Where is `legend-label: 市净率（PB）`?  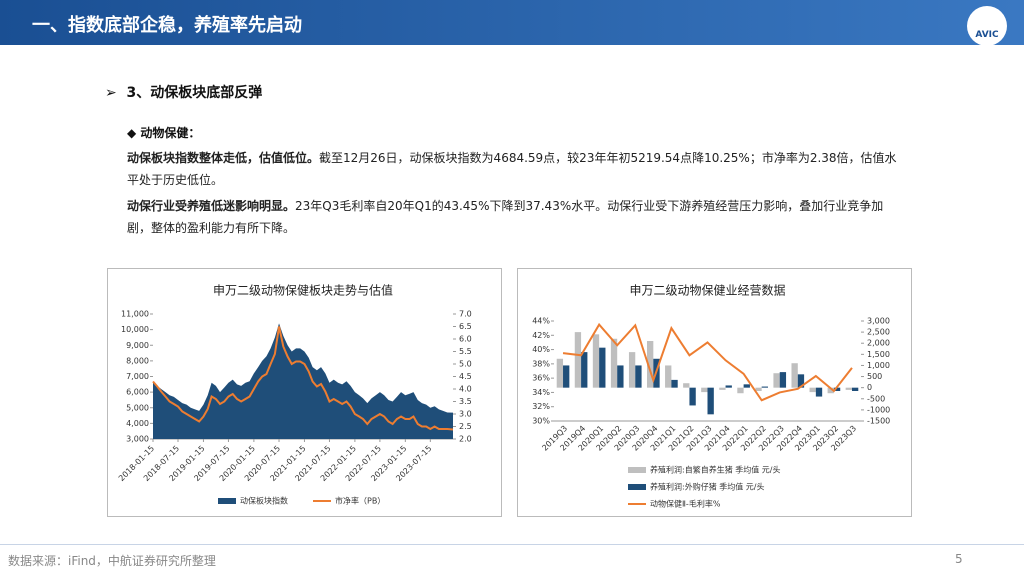
legend-label: 市净率（PB） is located at coordinates (360, 501).